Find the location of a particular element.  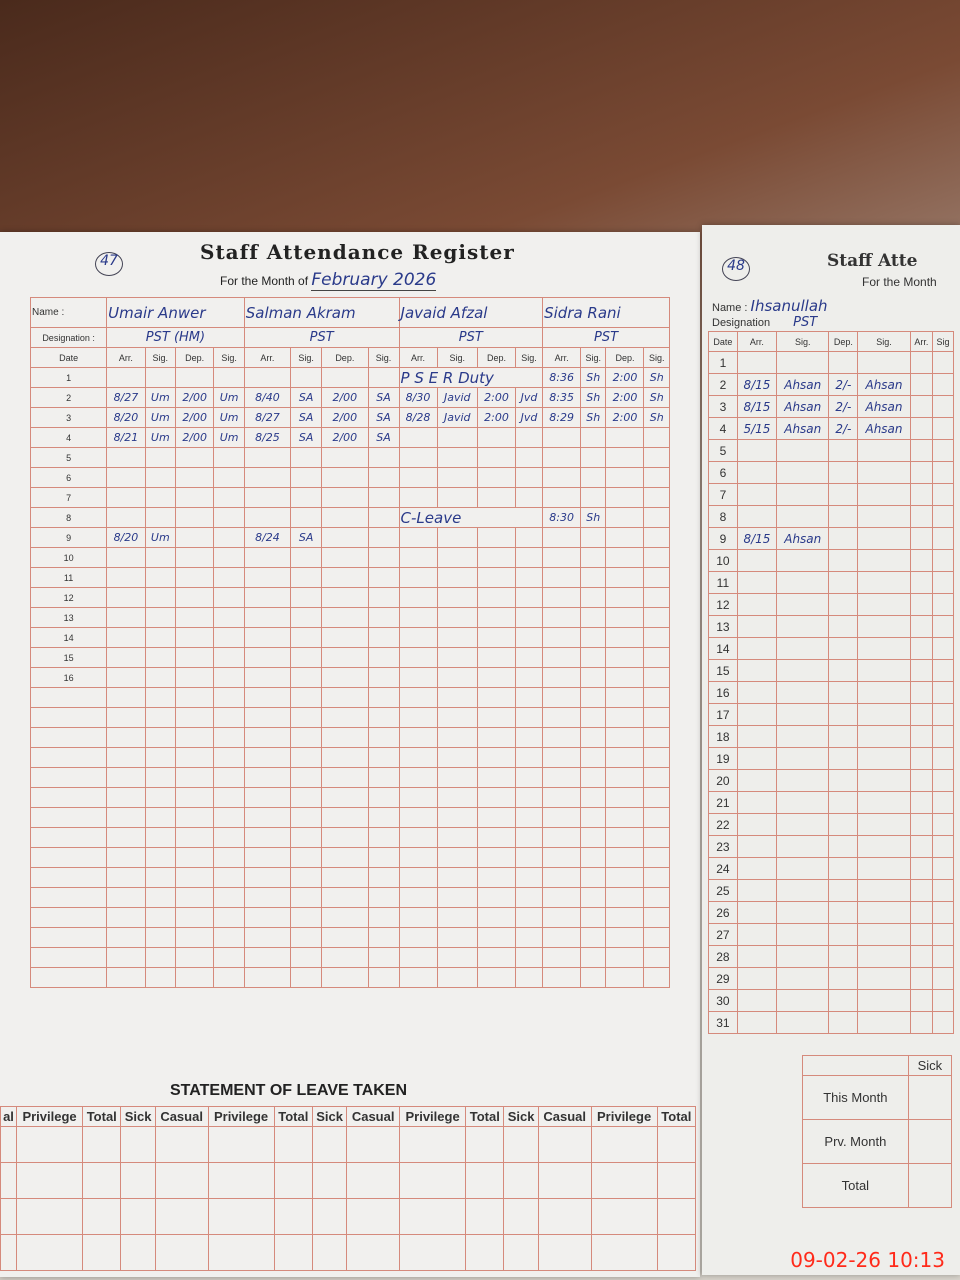

table-row: 20 is located at coordinates (831, 780).